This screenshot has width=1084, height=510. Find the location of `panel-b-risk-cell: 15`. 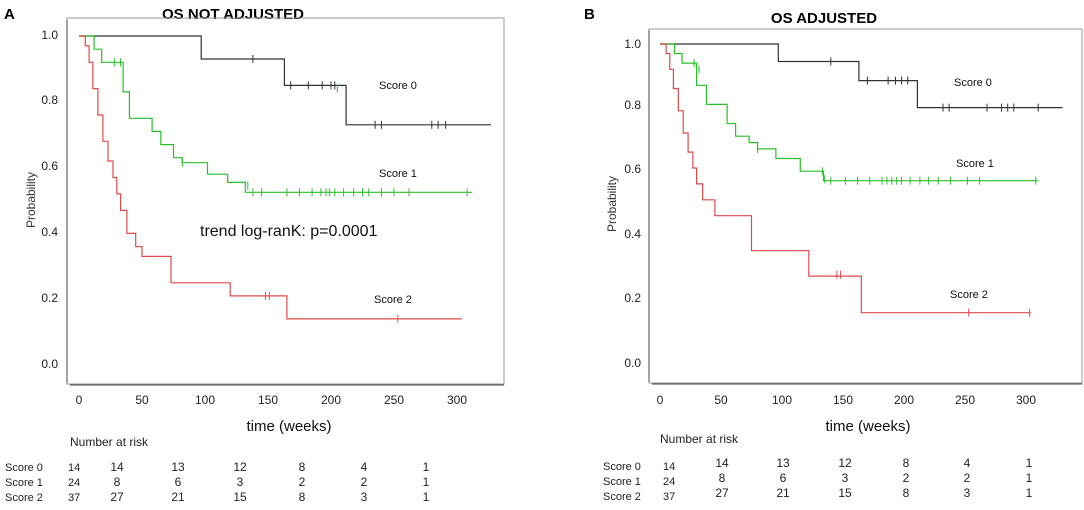

panel-b-risk-cell: 15 is located at coordinates (845, 493).